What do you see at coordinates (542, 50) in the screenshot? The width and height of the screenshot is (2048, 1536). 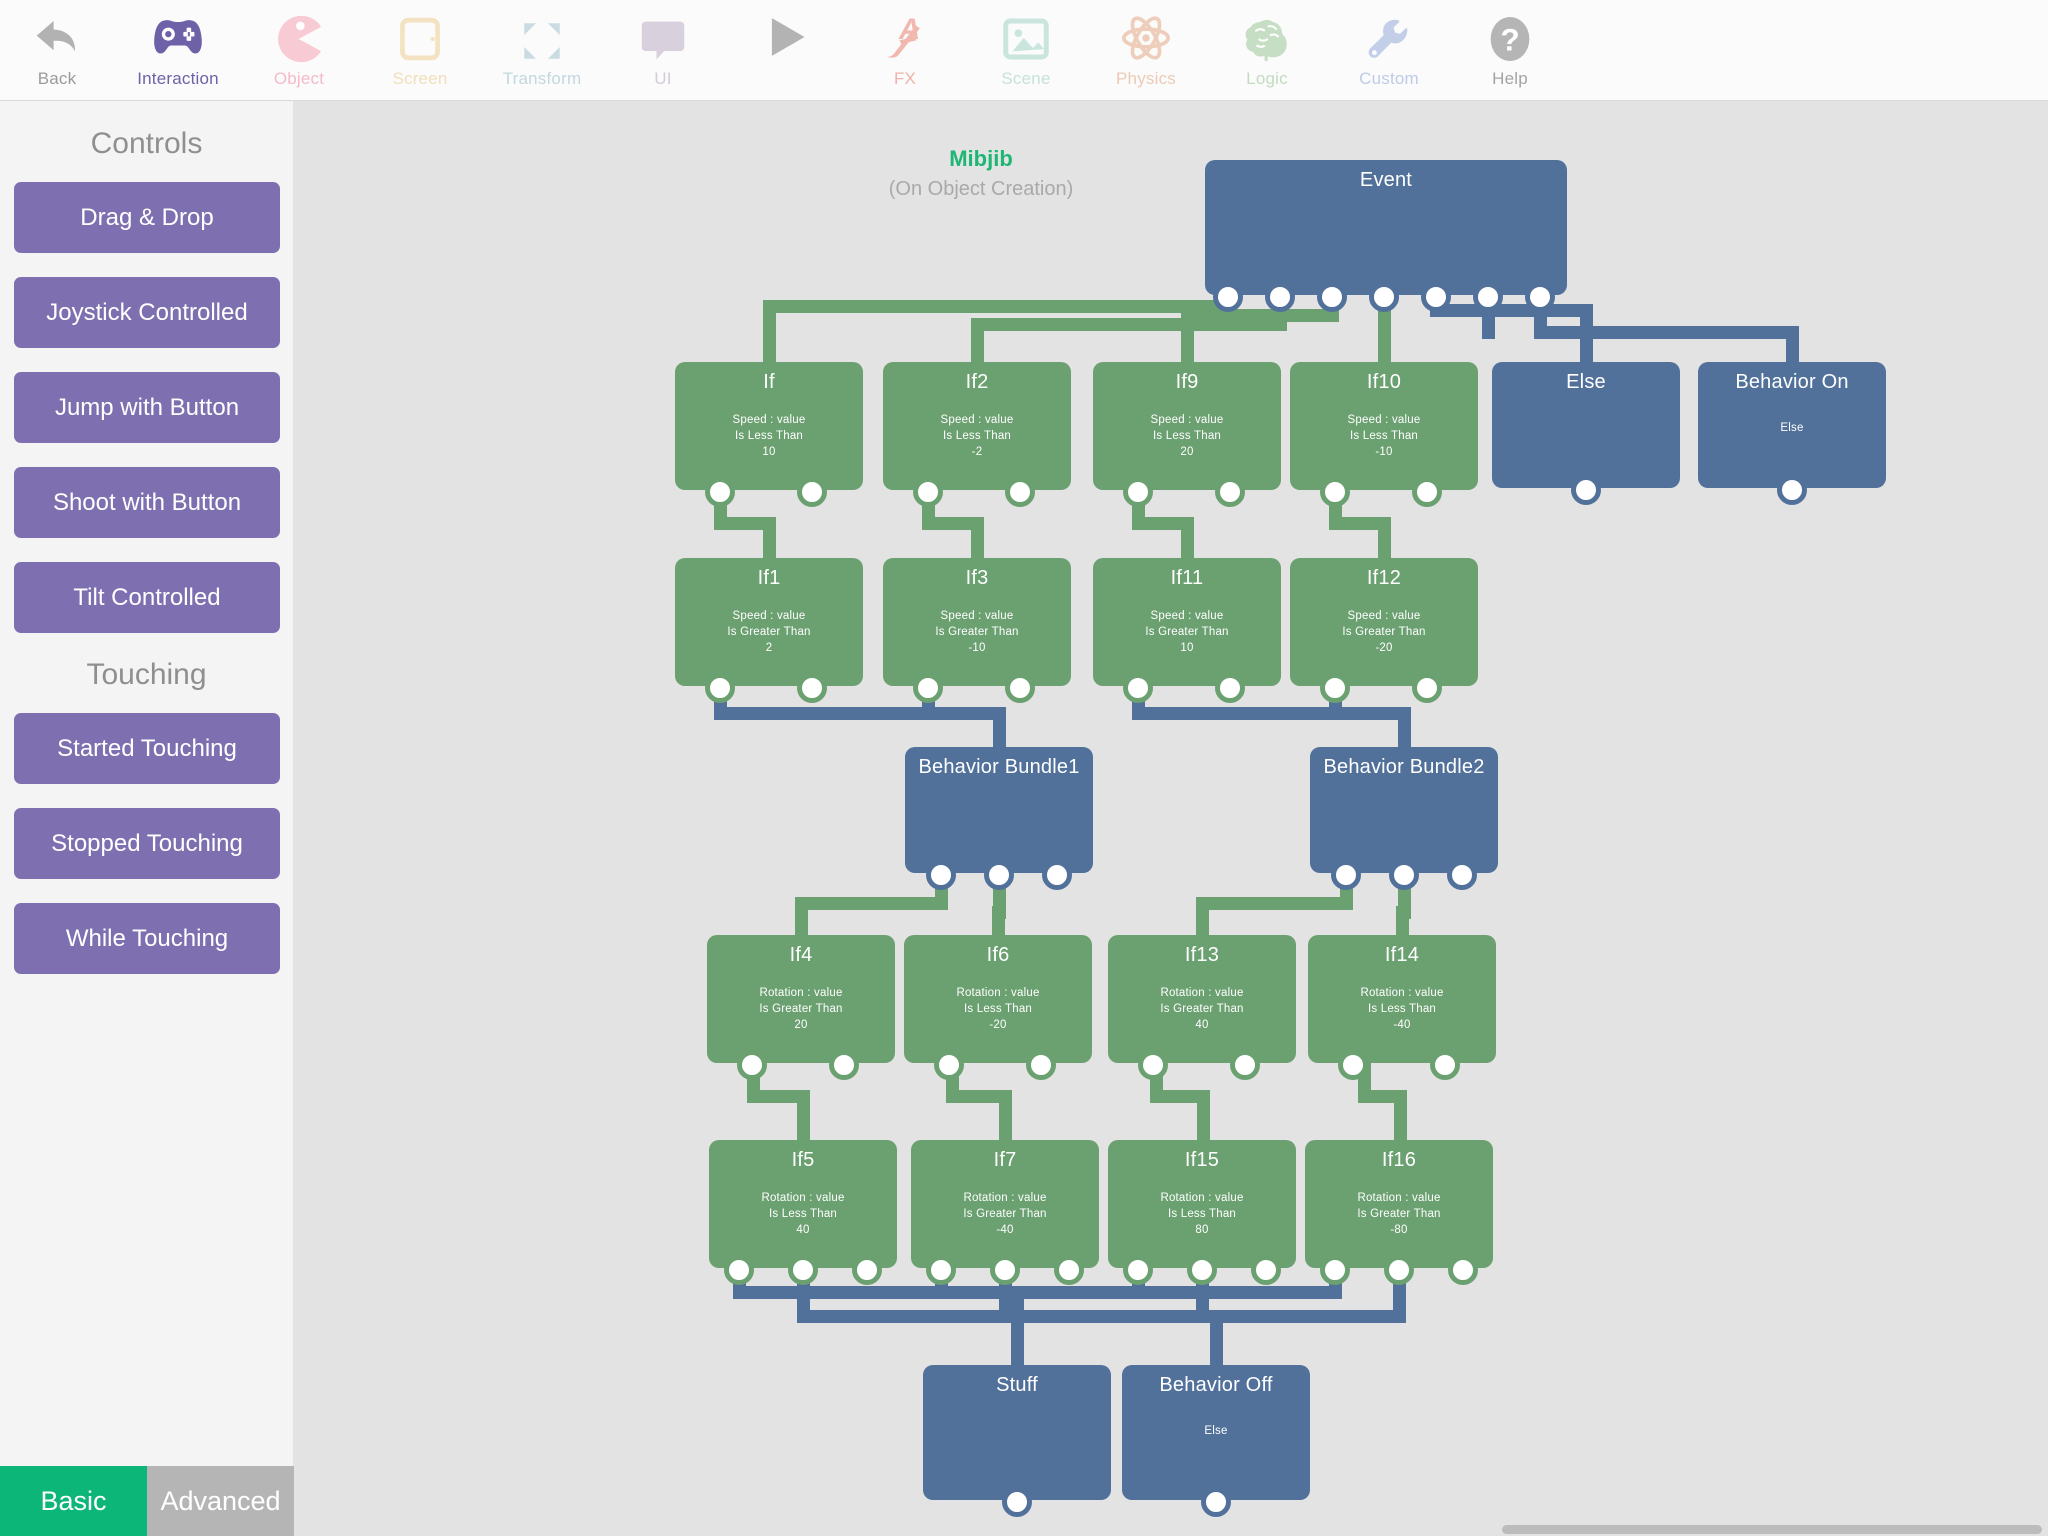 I see `toolbar-item-transform: Transform` at bounding box center [542, 50].